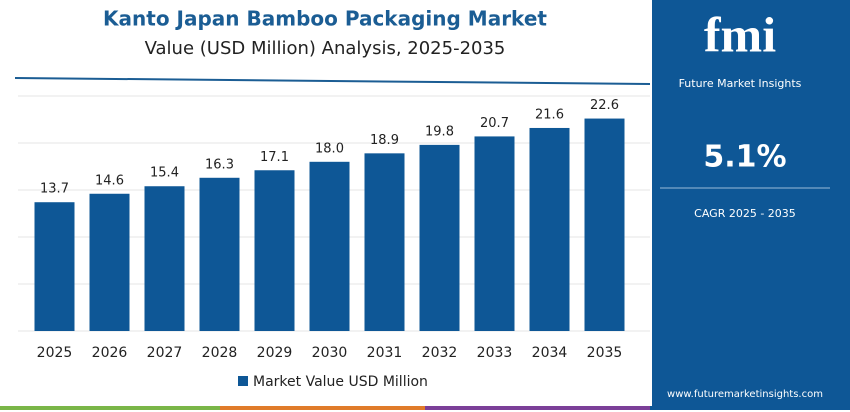  Describe the element at coordinates (329, 148) in the screenshot. I see `value-label: 18.0` at that location.